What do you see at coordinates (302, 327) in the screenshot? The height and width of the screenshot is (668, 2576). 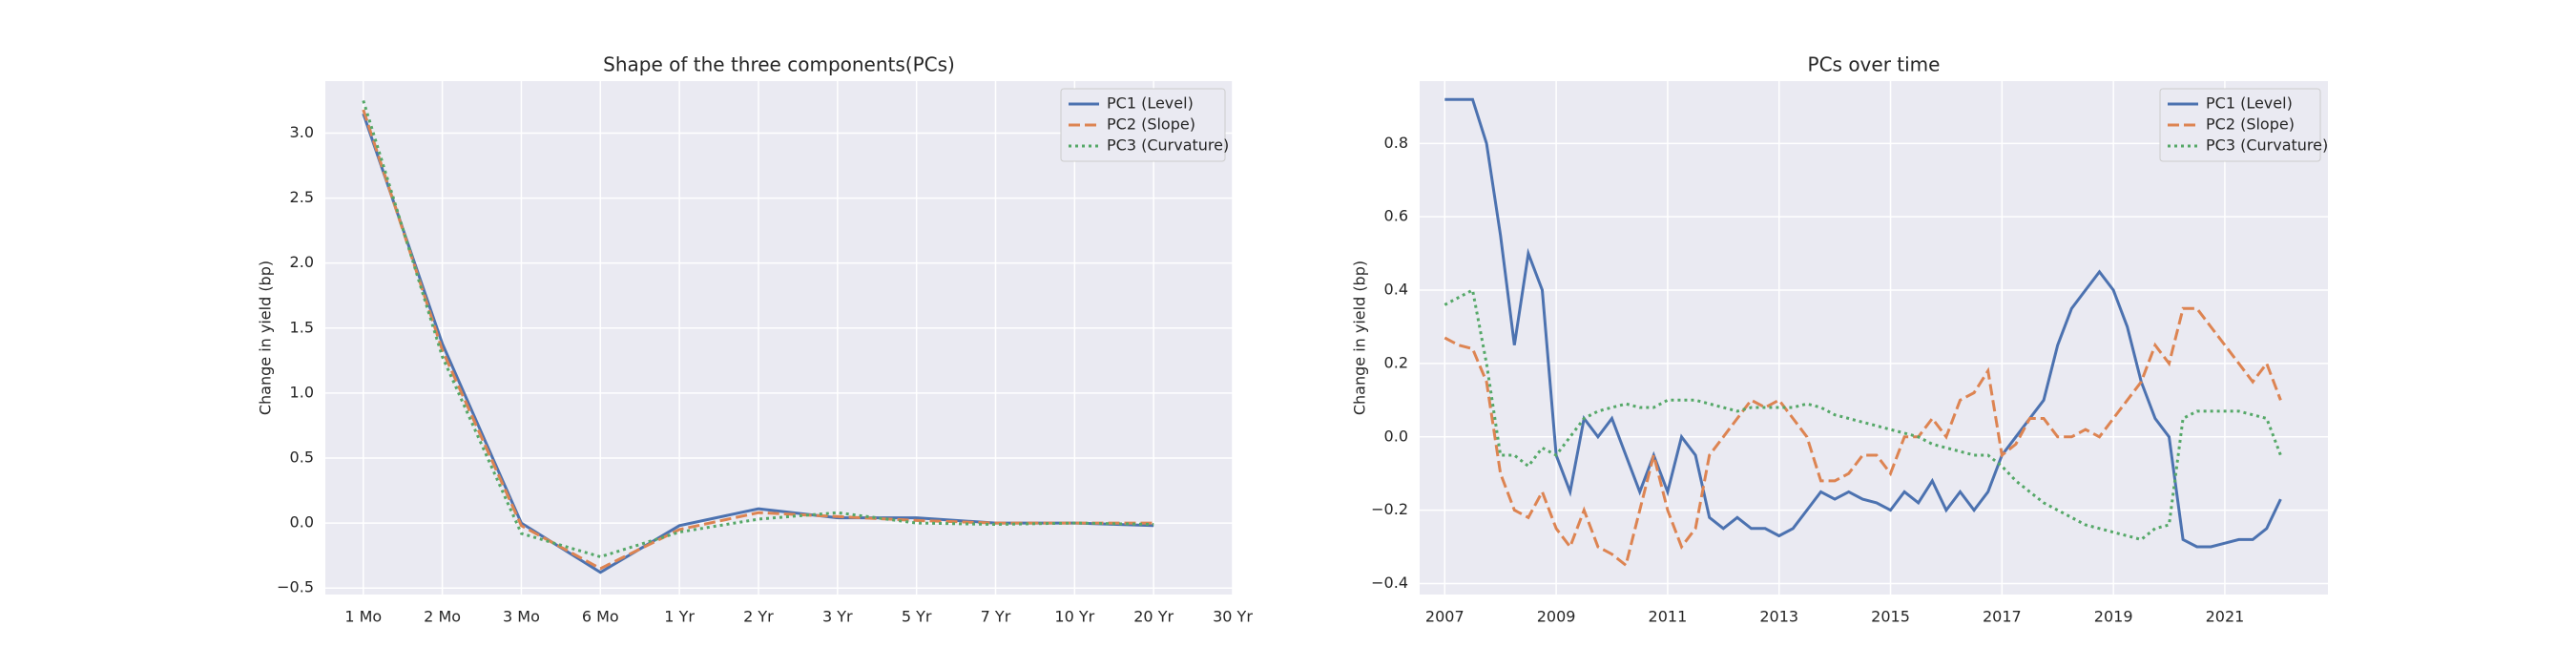 I see `y-tick-label: 1.5` at bounding box center [302, 327].